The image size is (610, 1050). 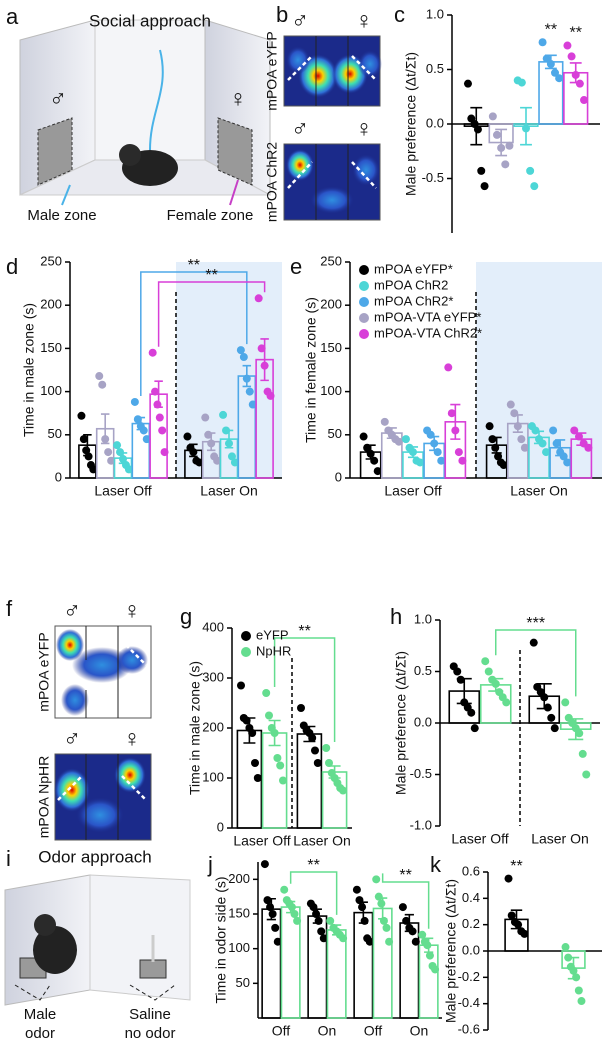 I want to click on y-axis-title: Time in female zone (s), so click(x=311, y=370).